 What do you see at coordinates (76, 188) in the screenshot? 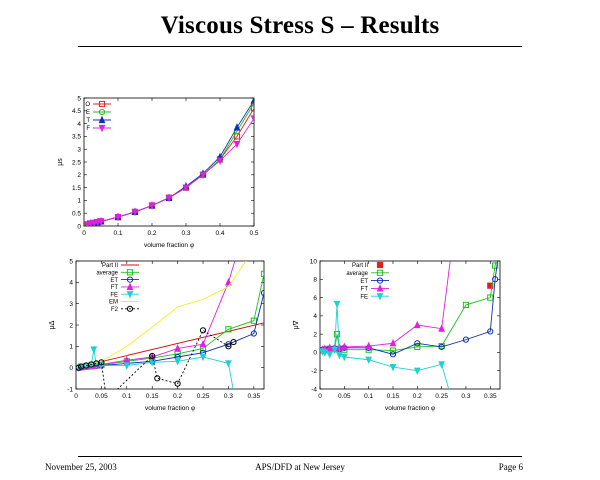
I see `y-tick-label: 1.5` at bounding box center [76, 188].